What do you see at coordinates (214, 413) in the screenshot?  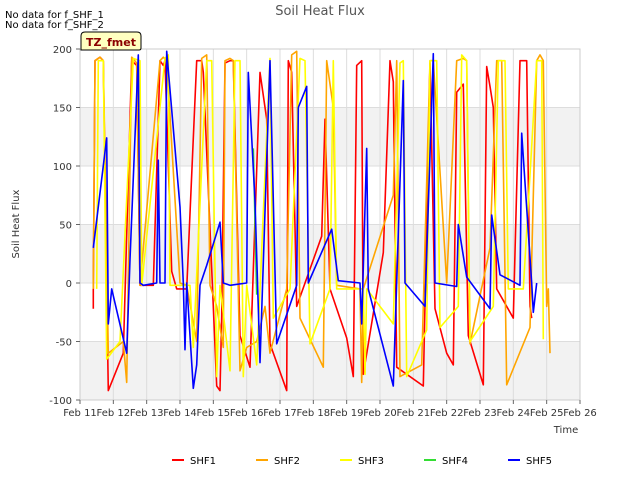 I see `x-tick-label: Feb 15` at bounding box center [214, 413].